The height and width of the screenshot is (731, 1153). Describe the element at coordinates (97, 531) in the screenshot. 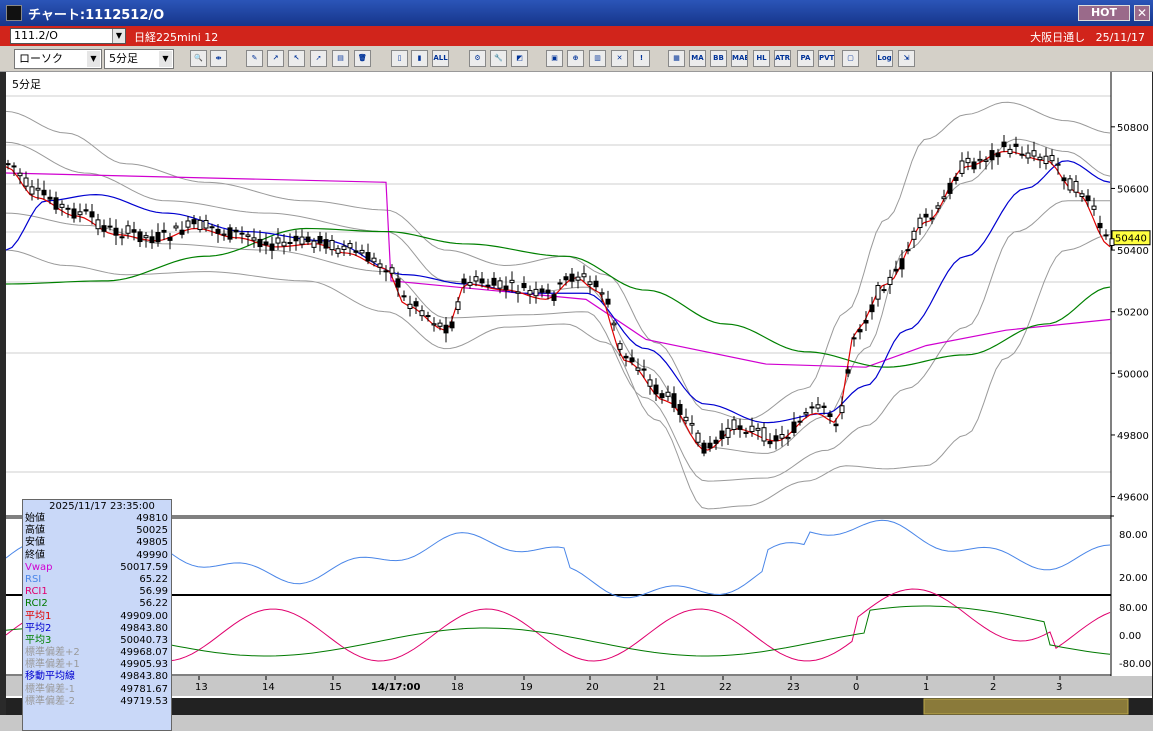

I see `info-row: 高値 50025` at that location.